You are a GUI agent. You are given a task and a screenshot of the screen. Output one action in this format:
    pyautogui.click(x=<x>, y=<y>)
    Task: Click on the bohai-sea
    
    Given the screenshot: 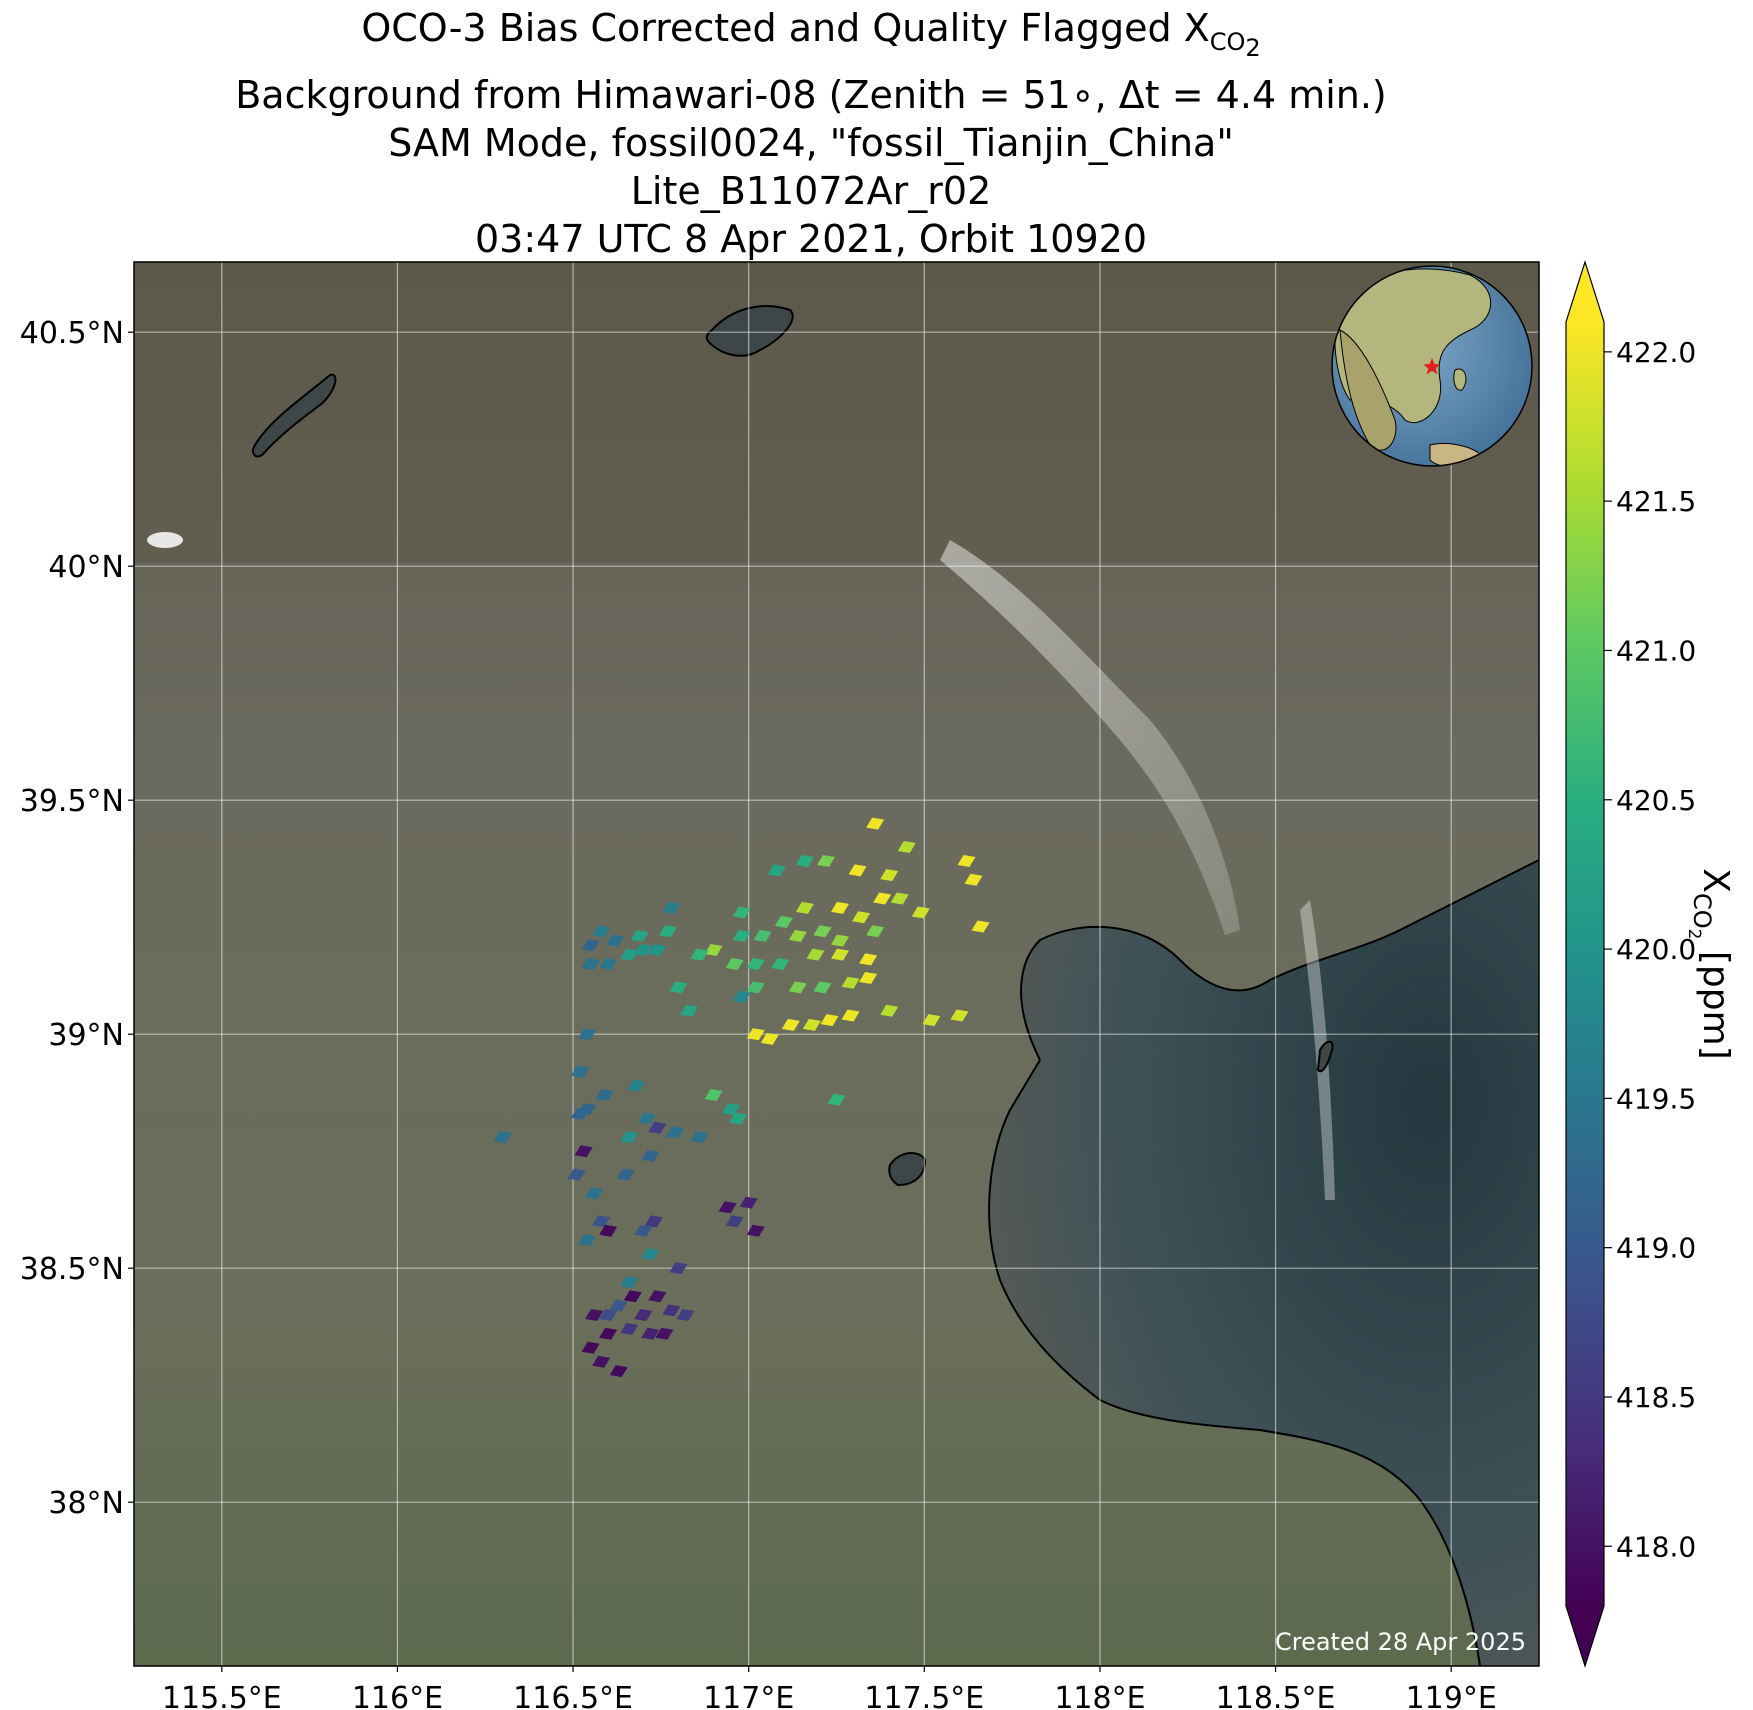 What is the action you would take?
    pyautogui.click(x=1264, y=1263)
    